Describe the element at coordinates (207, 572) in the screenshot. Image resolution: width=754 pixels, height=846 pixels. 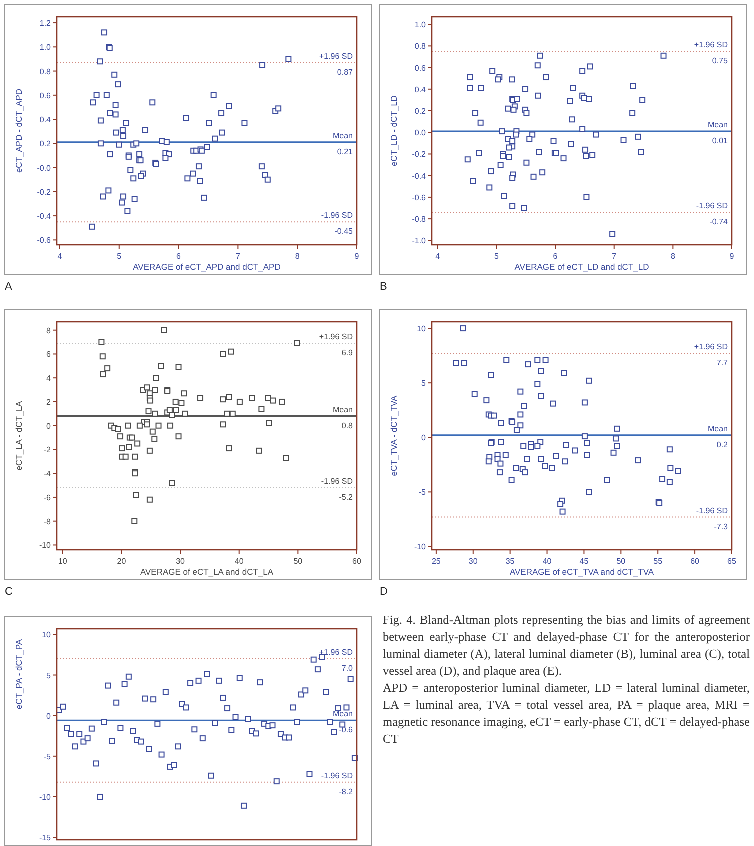
I see `x-axis-title: AVERAGE of eCT_LA and dCT_LA` at that location.